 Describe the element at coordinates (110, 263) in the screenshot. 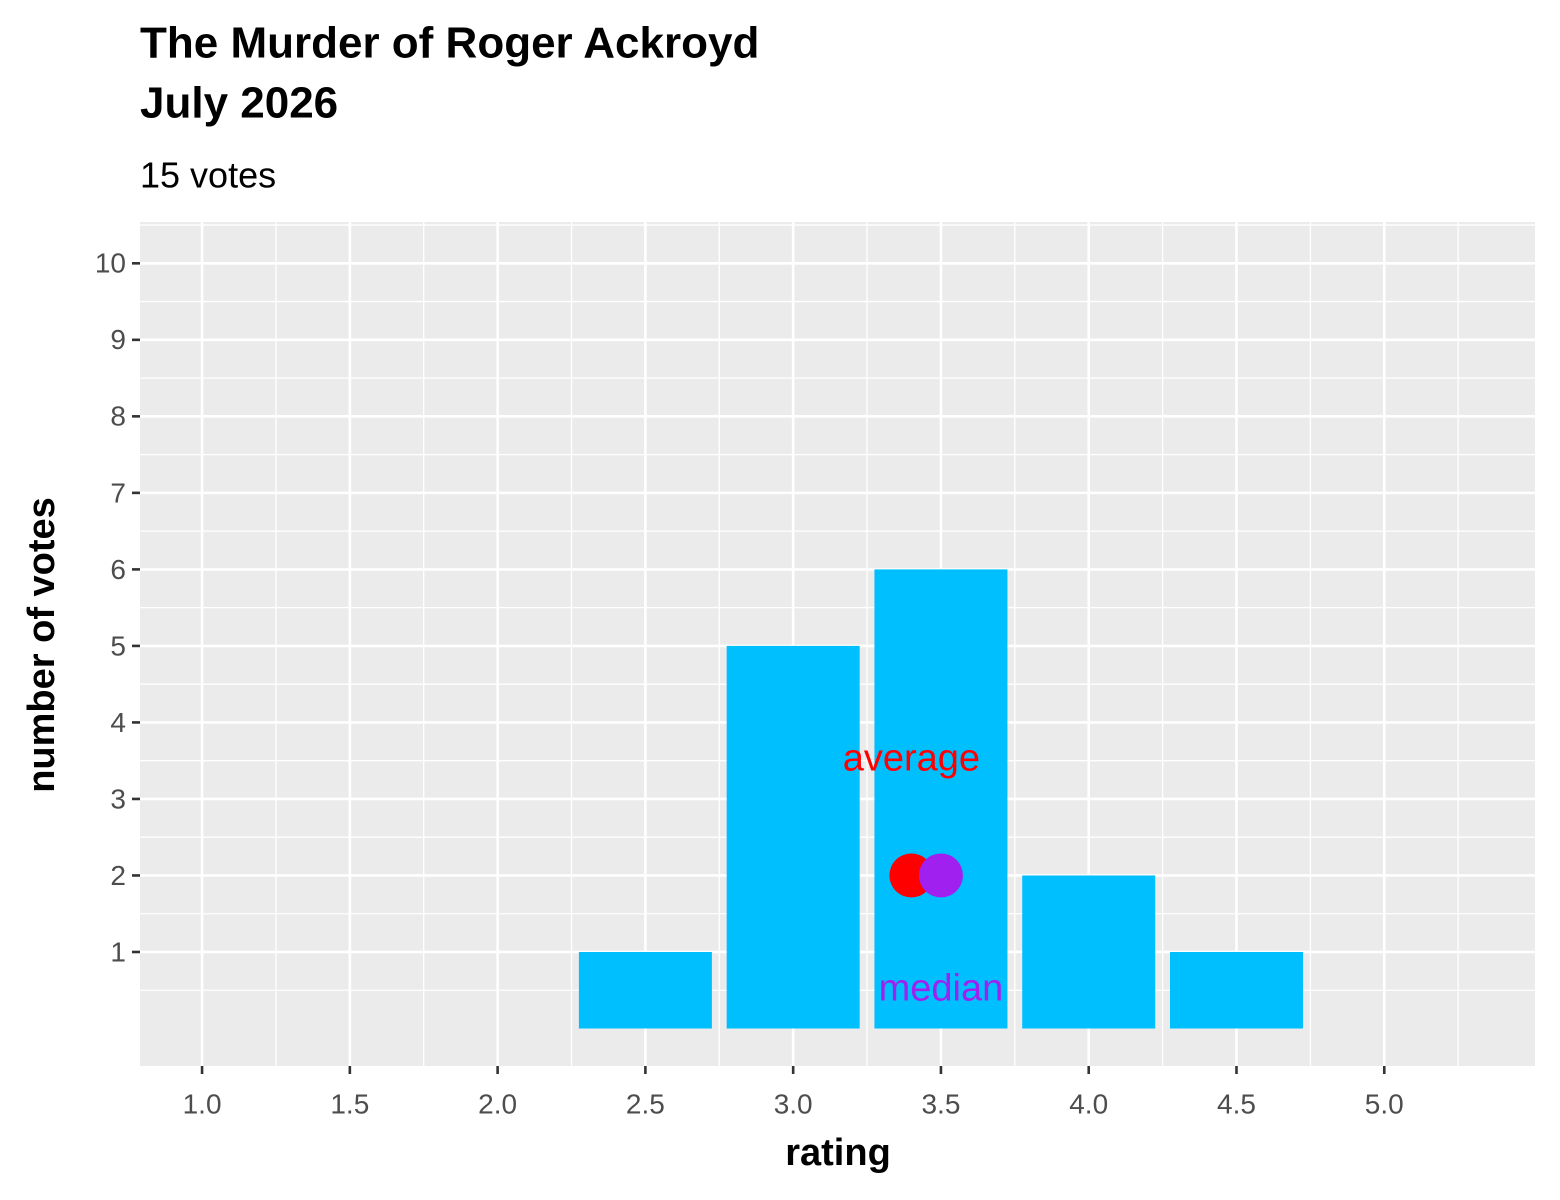

I see `y-tick-label: 10` at that location.